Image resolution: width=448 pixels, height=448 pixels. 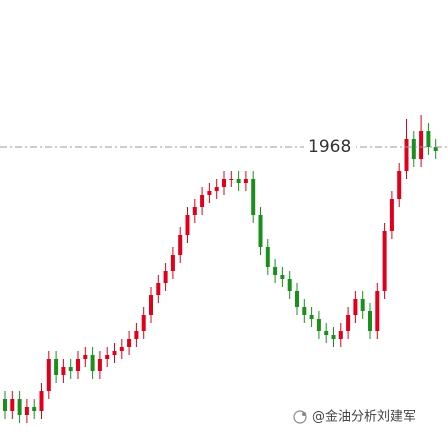 I want to click on watermark: @金油分析刘建军, so click(x=364, y=417).